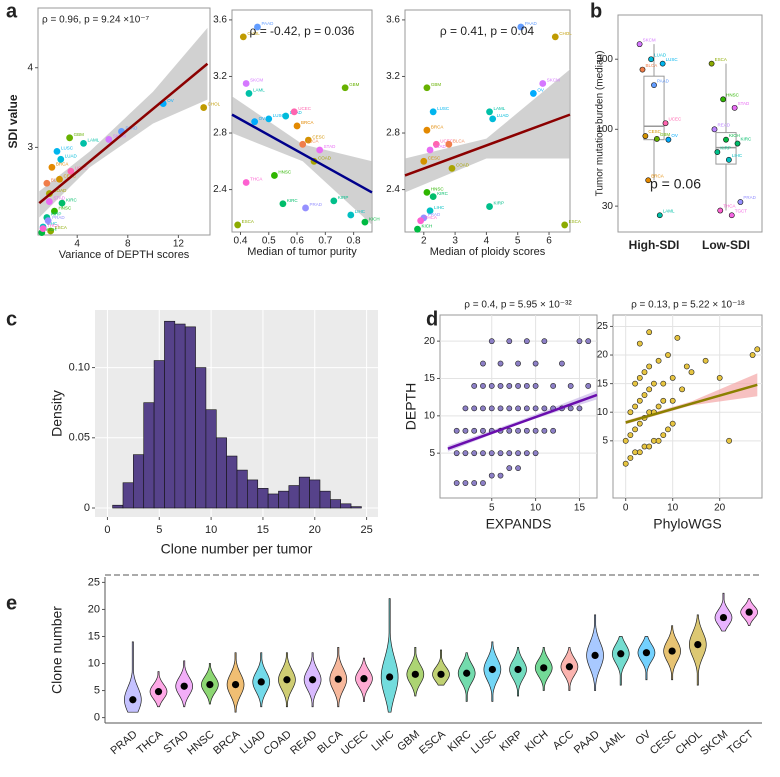 The height and width of the screenshot is (777, 780). What do you see at coordinates (124, 255) in the screenshot?
I see `x-axis-label: Variance of DEPTH scores` at bounding box center [124, 255].